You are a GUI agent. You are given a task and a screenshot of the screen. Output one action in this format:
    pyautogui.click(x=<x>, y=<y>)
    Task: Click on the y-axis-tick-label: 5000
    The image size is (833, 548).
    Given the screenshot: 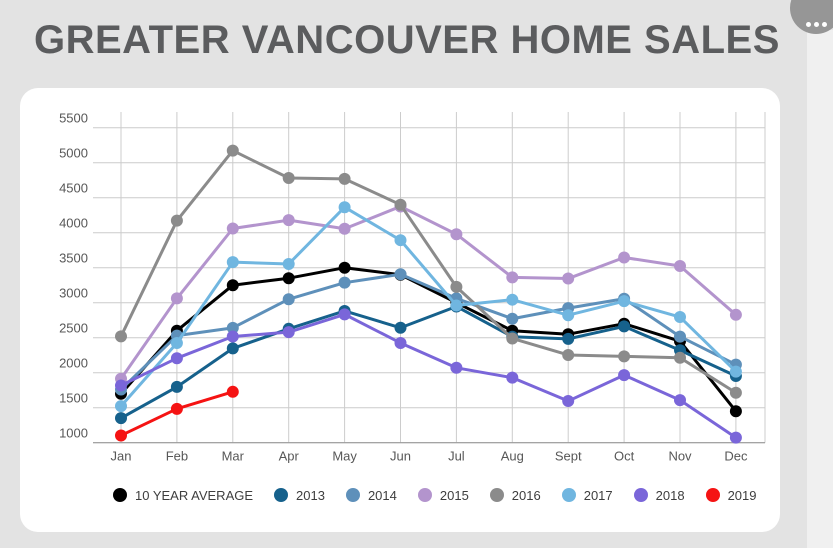 What is the action you would take?
    pyautogui.click(x=73, y=153)
    